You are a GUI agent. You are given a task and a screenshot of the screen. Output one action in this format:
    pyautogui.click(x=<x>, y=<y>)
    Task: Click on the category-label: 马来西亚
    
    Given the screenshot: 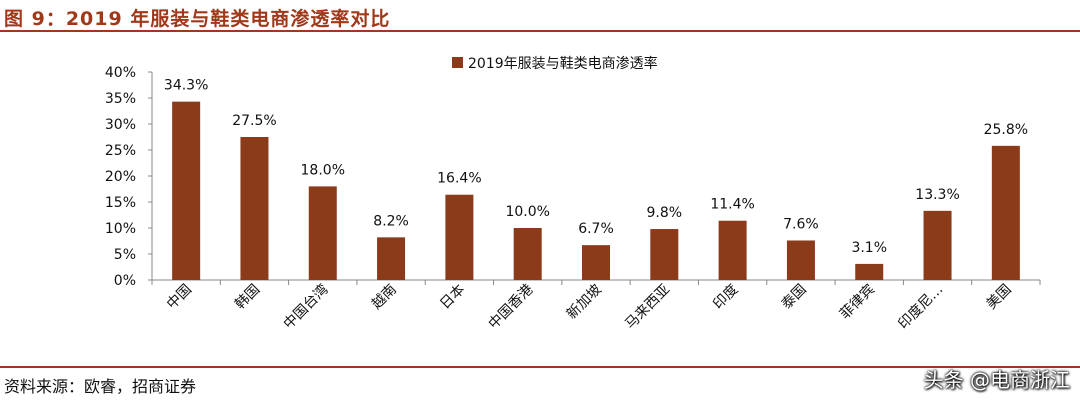 What is the action you would take?
    pyautogui.click(x=647, y=307)
    